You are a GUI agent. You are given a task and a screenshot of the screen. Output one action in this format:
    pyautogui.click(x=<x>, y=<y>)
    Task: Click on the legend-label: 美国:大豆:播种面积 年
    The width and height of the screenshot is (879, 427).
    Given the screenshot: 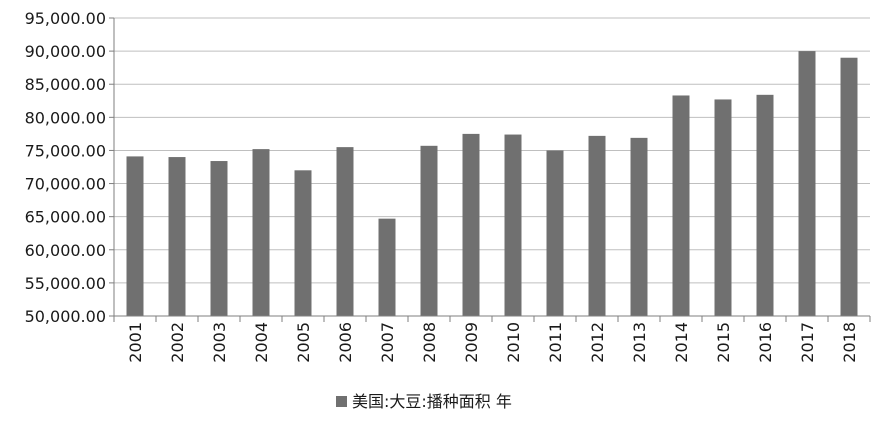 What is the action you would take?
    pyautogui.click(x=432, y=401)
    